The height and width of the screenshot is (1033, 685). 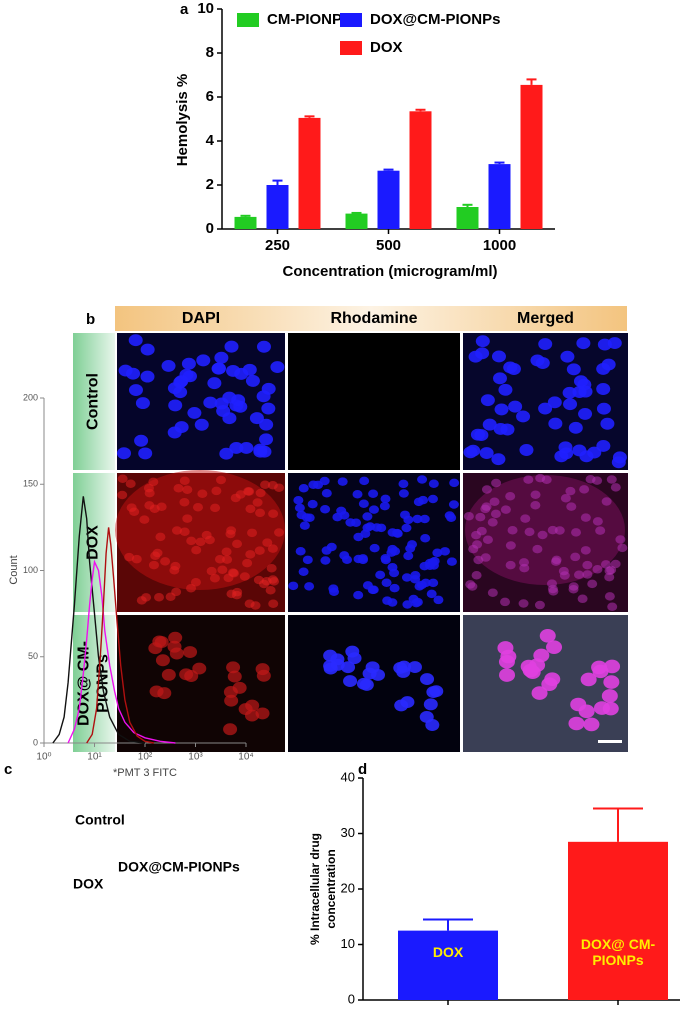 What do you see at coordinates (362, 769) in the screenshot?
I see `panel-label: d` at bounding box center [362, 769].